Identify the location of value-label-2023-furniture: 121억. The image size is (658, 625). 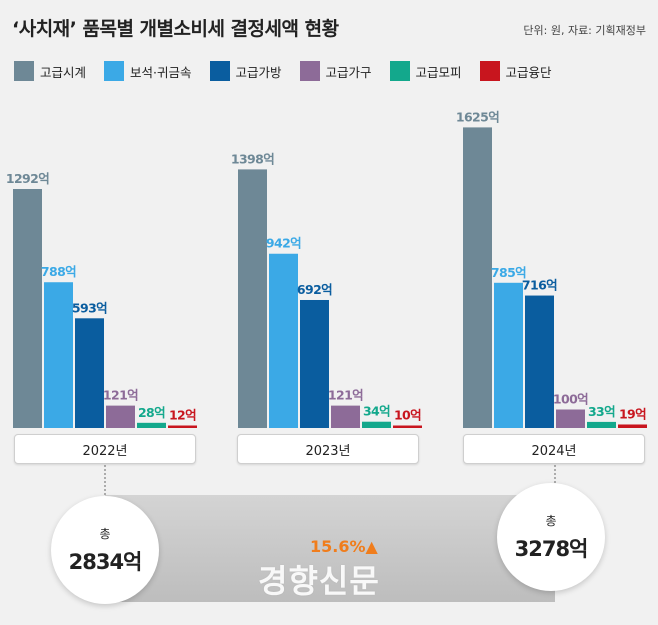
(345, 395).